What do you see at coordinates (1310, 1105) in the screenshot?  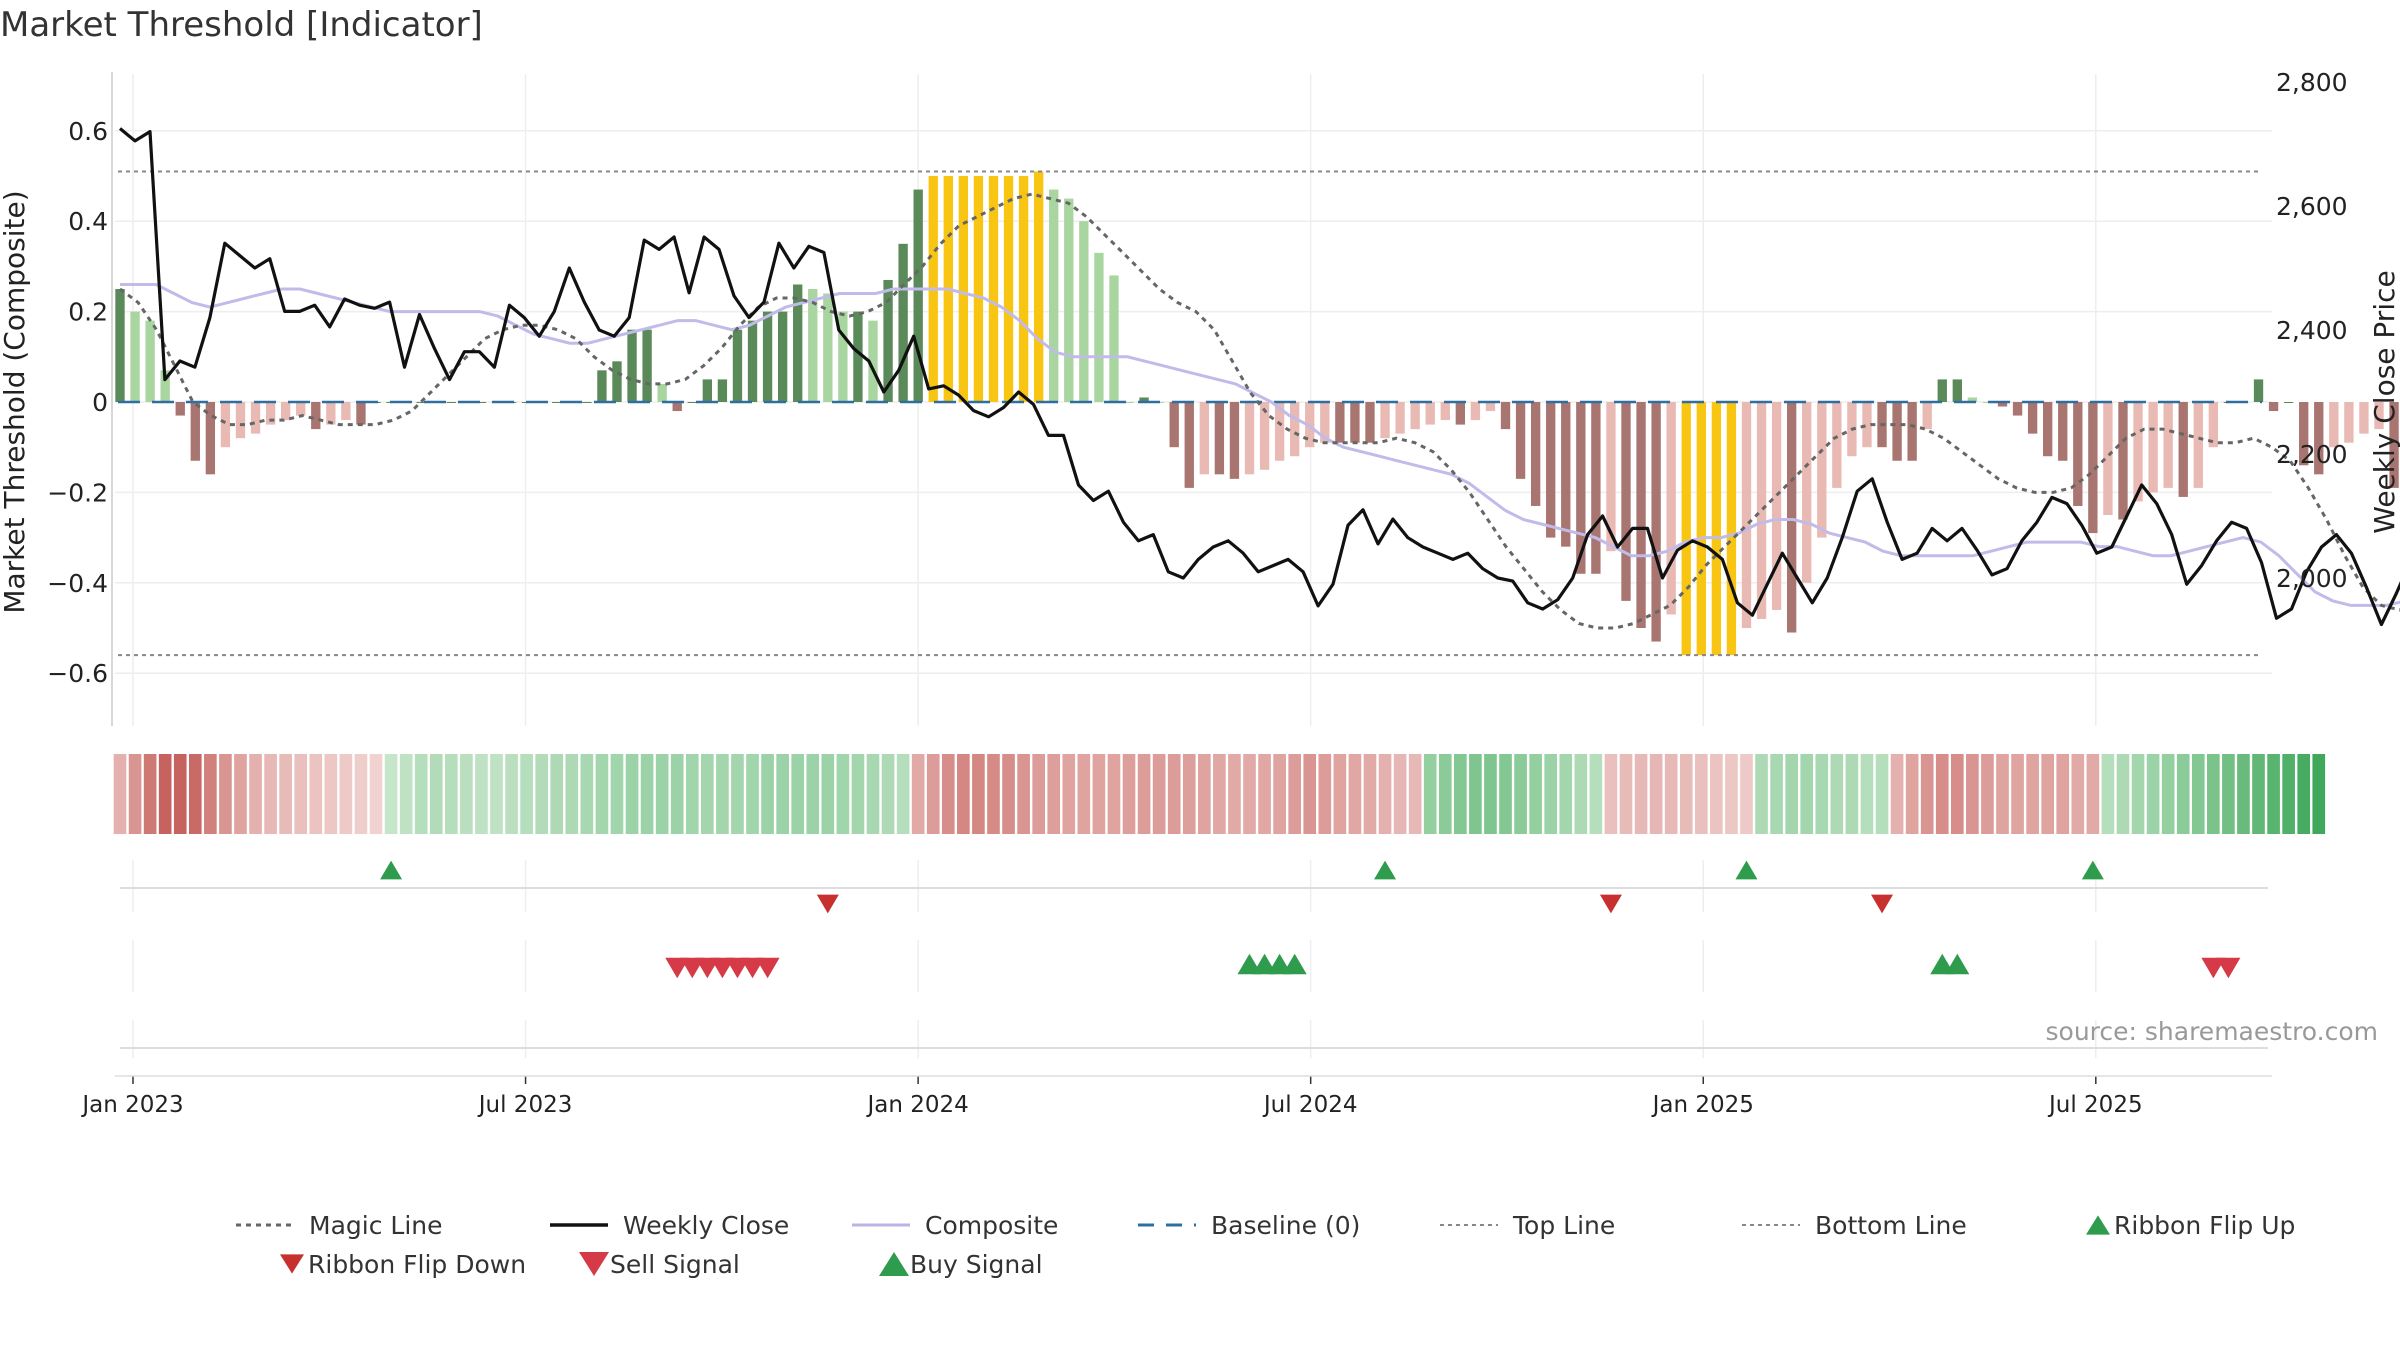 I see `x-tick-label: Jul 2024` at bounding box center [1310, 1105].